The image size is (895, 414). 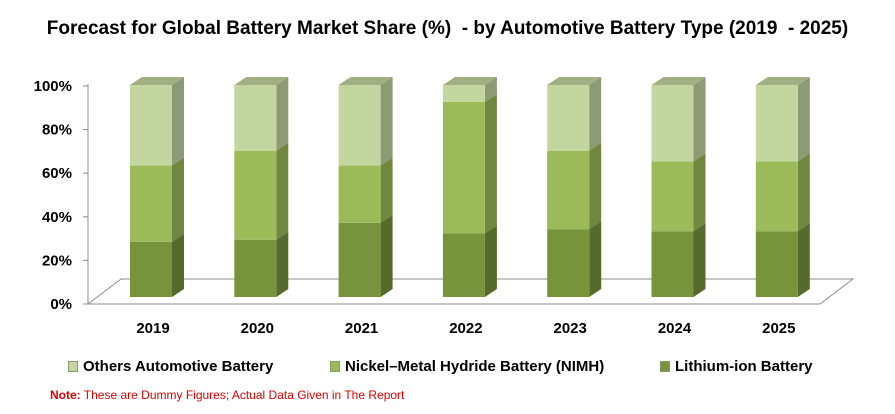 I want to click on footnote-label: Note:, so click(x=65, y=395).